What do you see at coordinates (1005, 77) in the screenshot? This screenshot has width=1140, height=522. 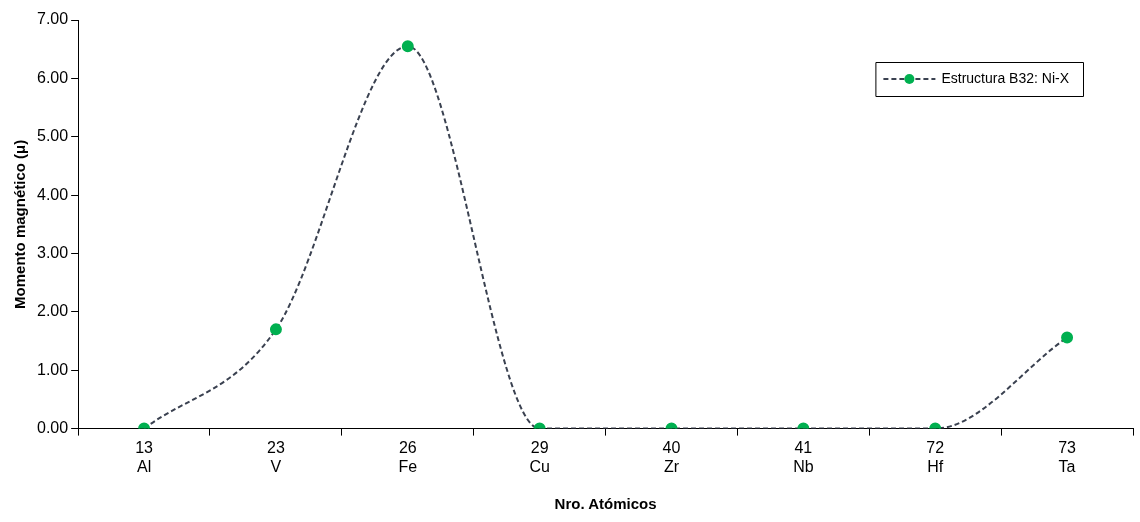 I see `legend-label: Estructura B32: Ni-X` at bounding box center [1005, 77].